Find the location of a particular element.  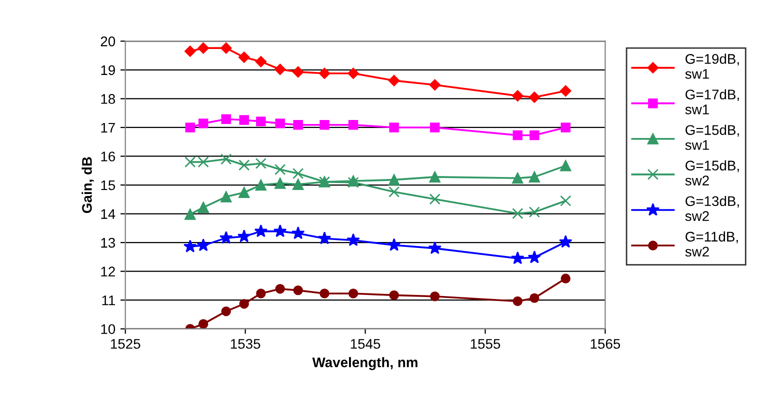

x-tick-label: 1535 is located at coordinates (245, 343).